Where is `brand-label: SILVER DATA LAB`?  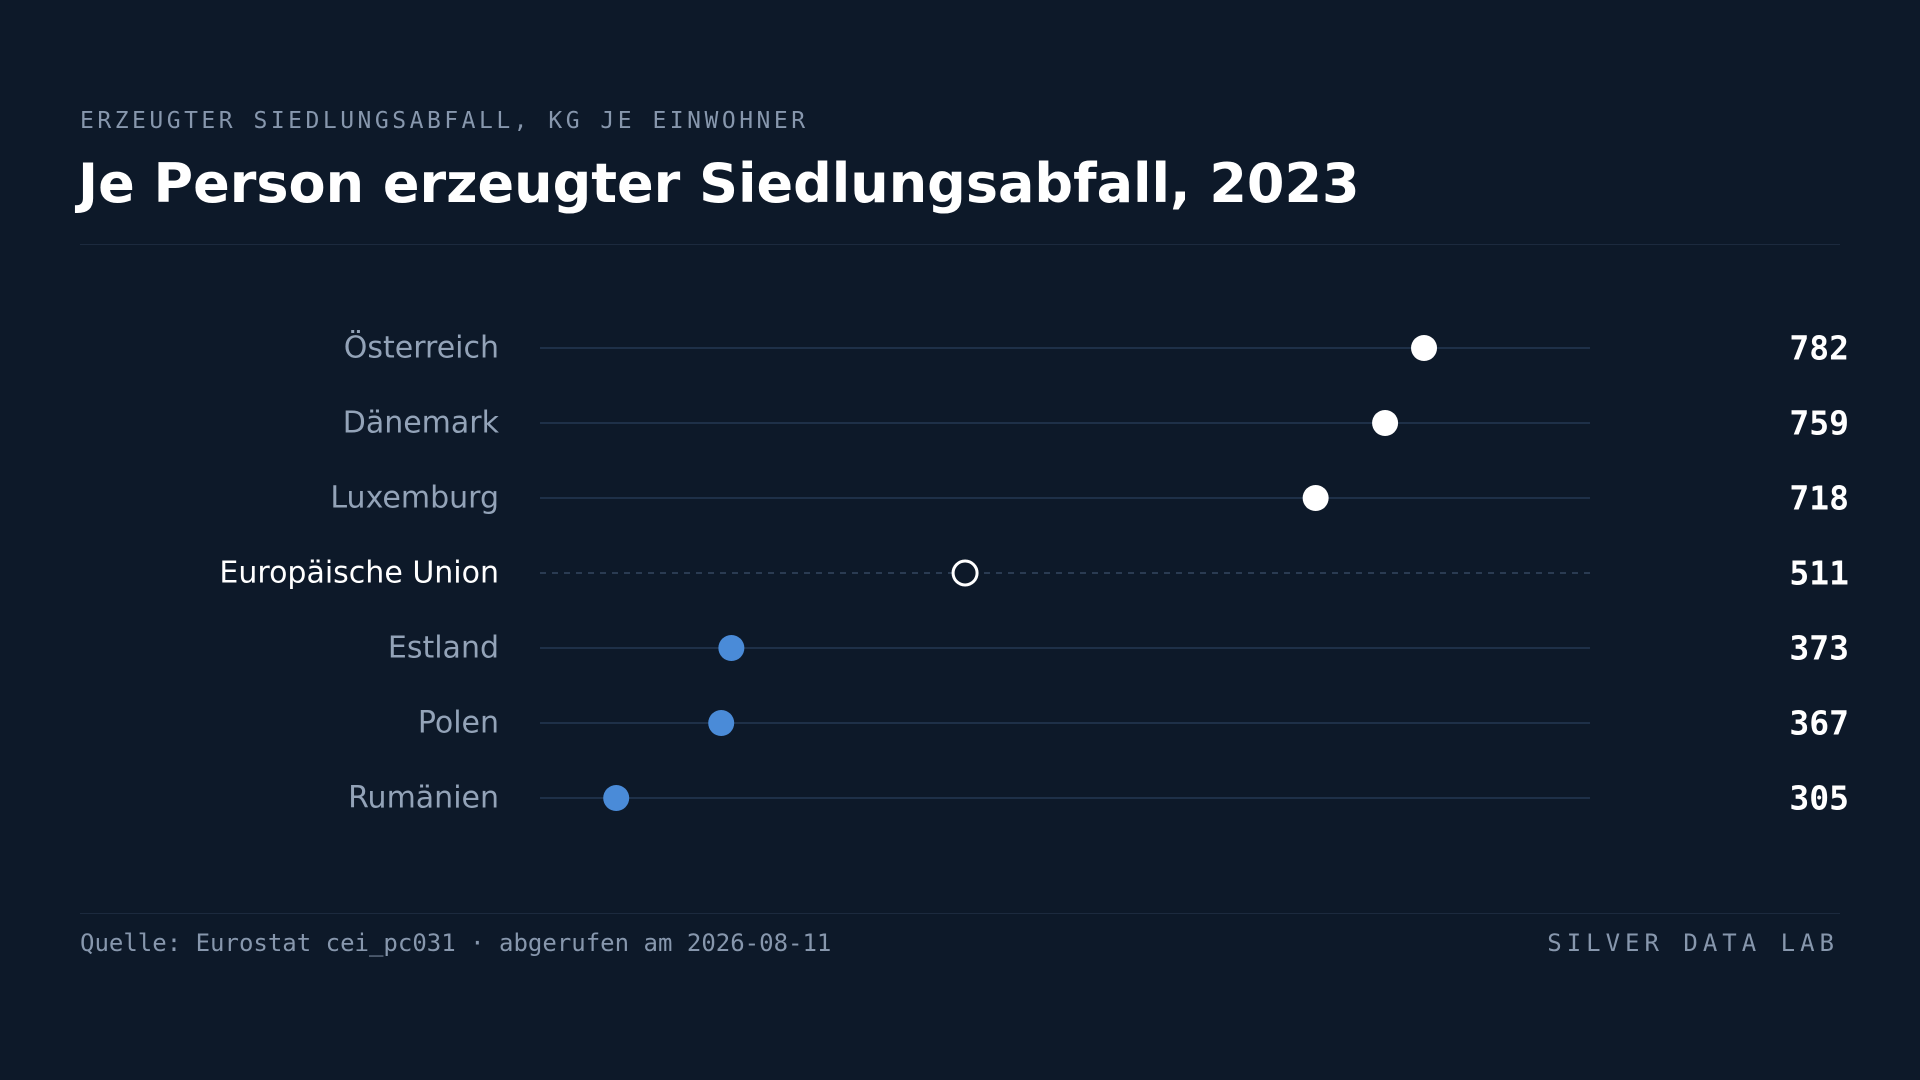
brand-label: SILVER DATA LAB is located at coordinates (1693, 943).